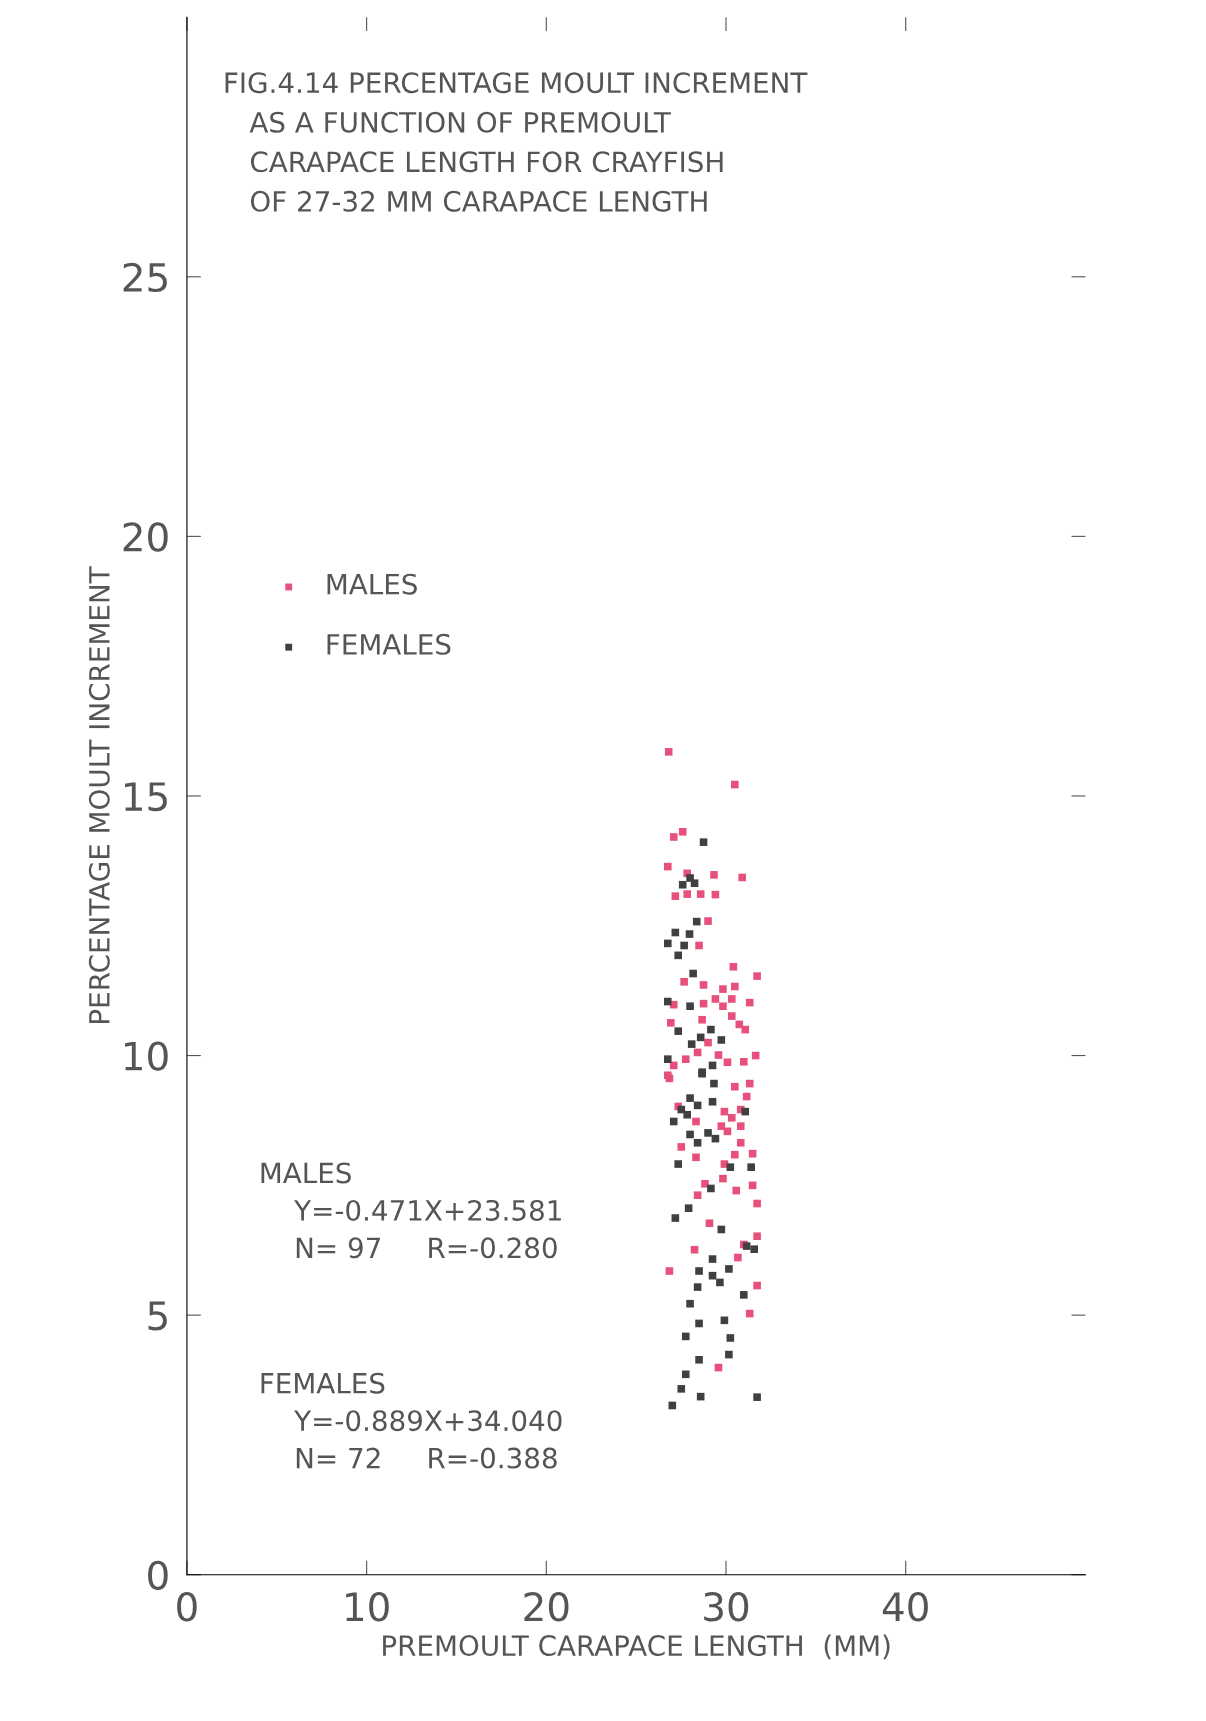 This screenshot has width=1206, height=1721. Describe the element at coordinates (411, 1210) in the screenshot. I see `annotation: MALES Y=-0.471X+23.581 N= 97 R=-0.280` at that location.